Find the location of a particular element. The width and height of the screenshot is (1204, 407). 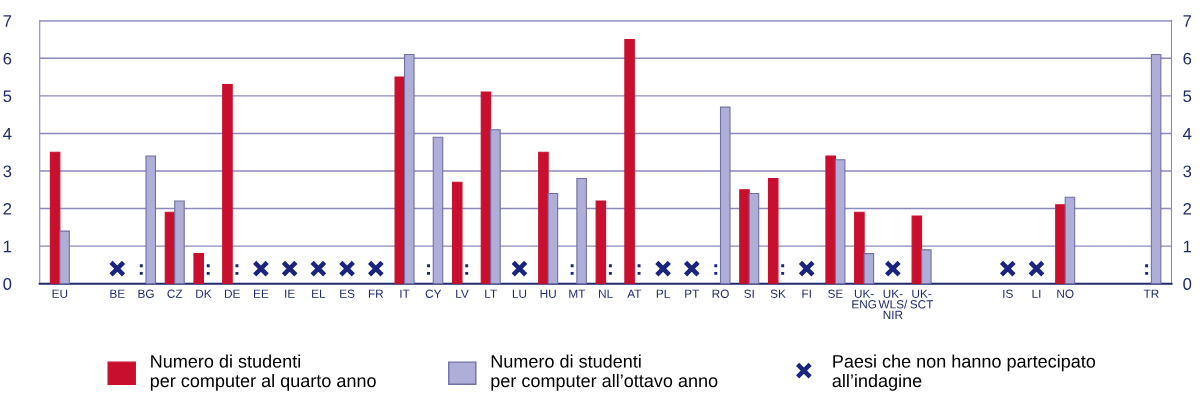

x-tick-label: EL is located at coordinates (319, 293).